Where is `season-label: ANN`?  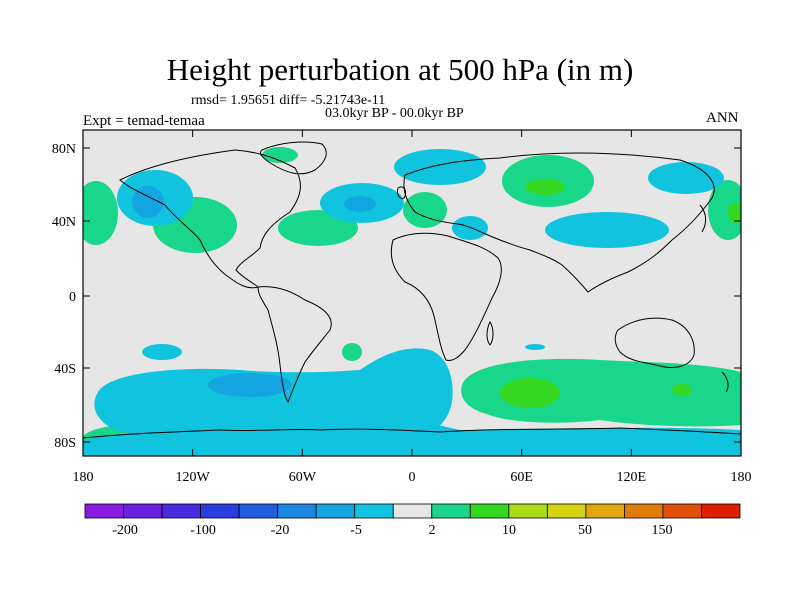
season-label: ANN is located at coordinates (722, 118).